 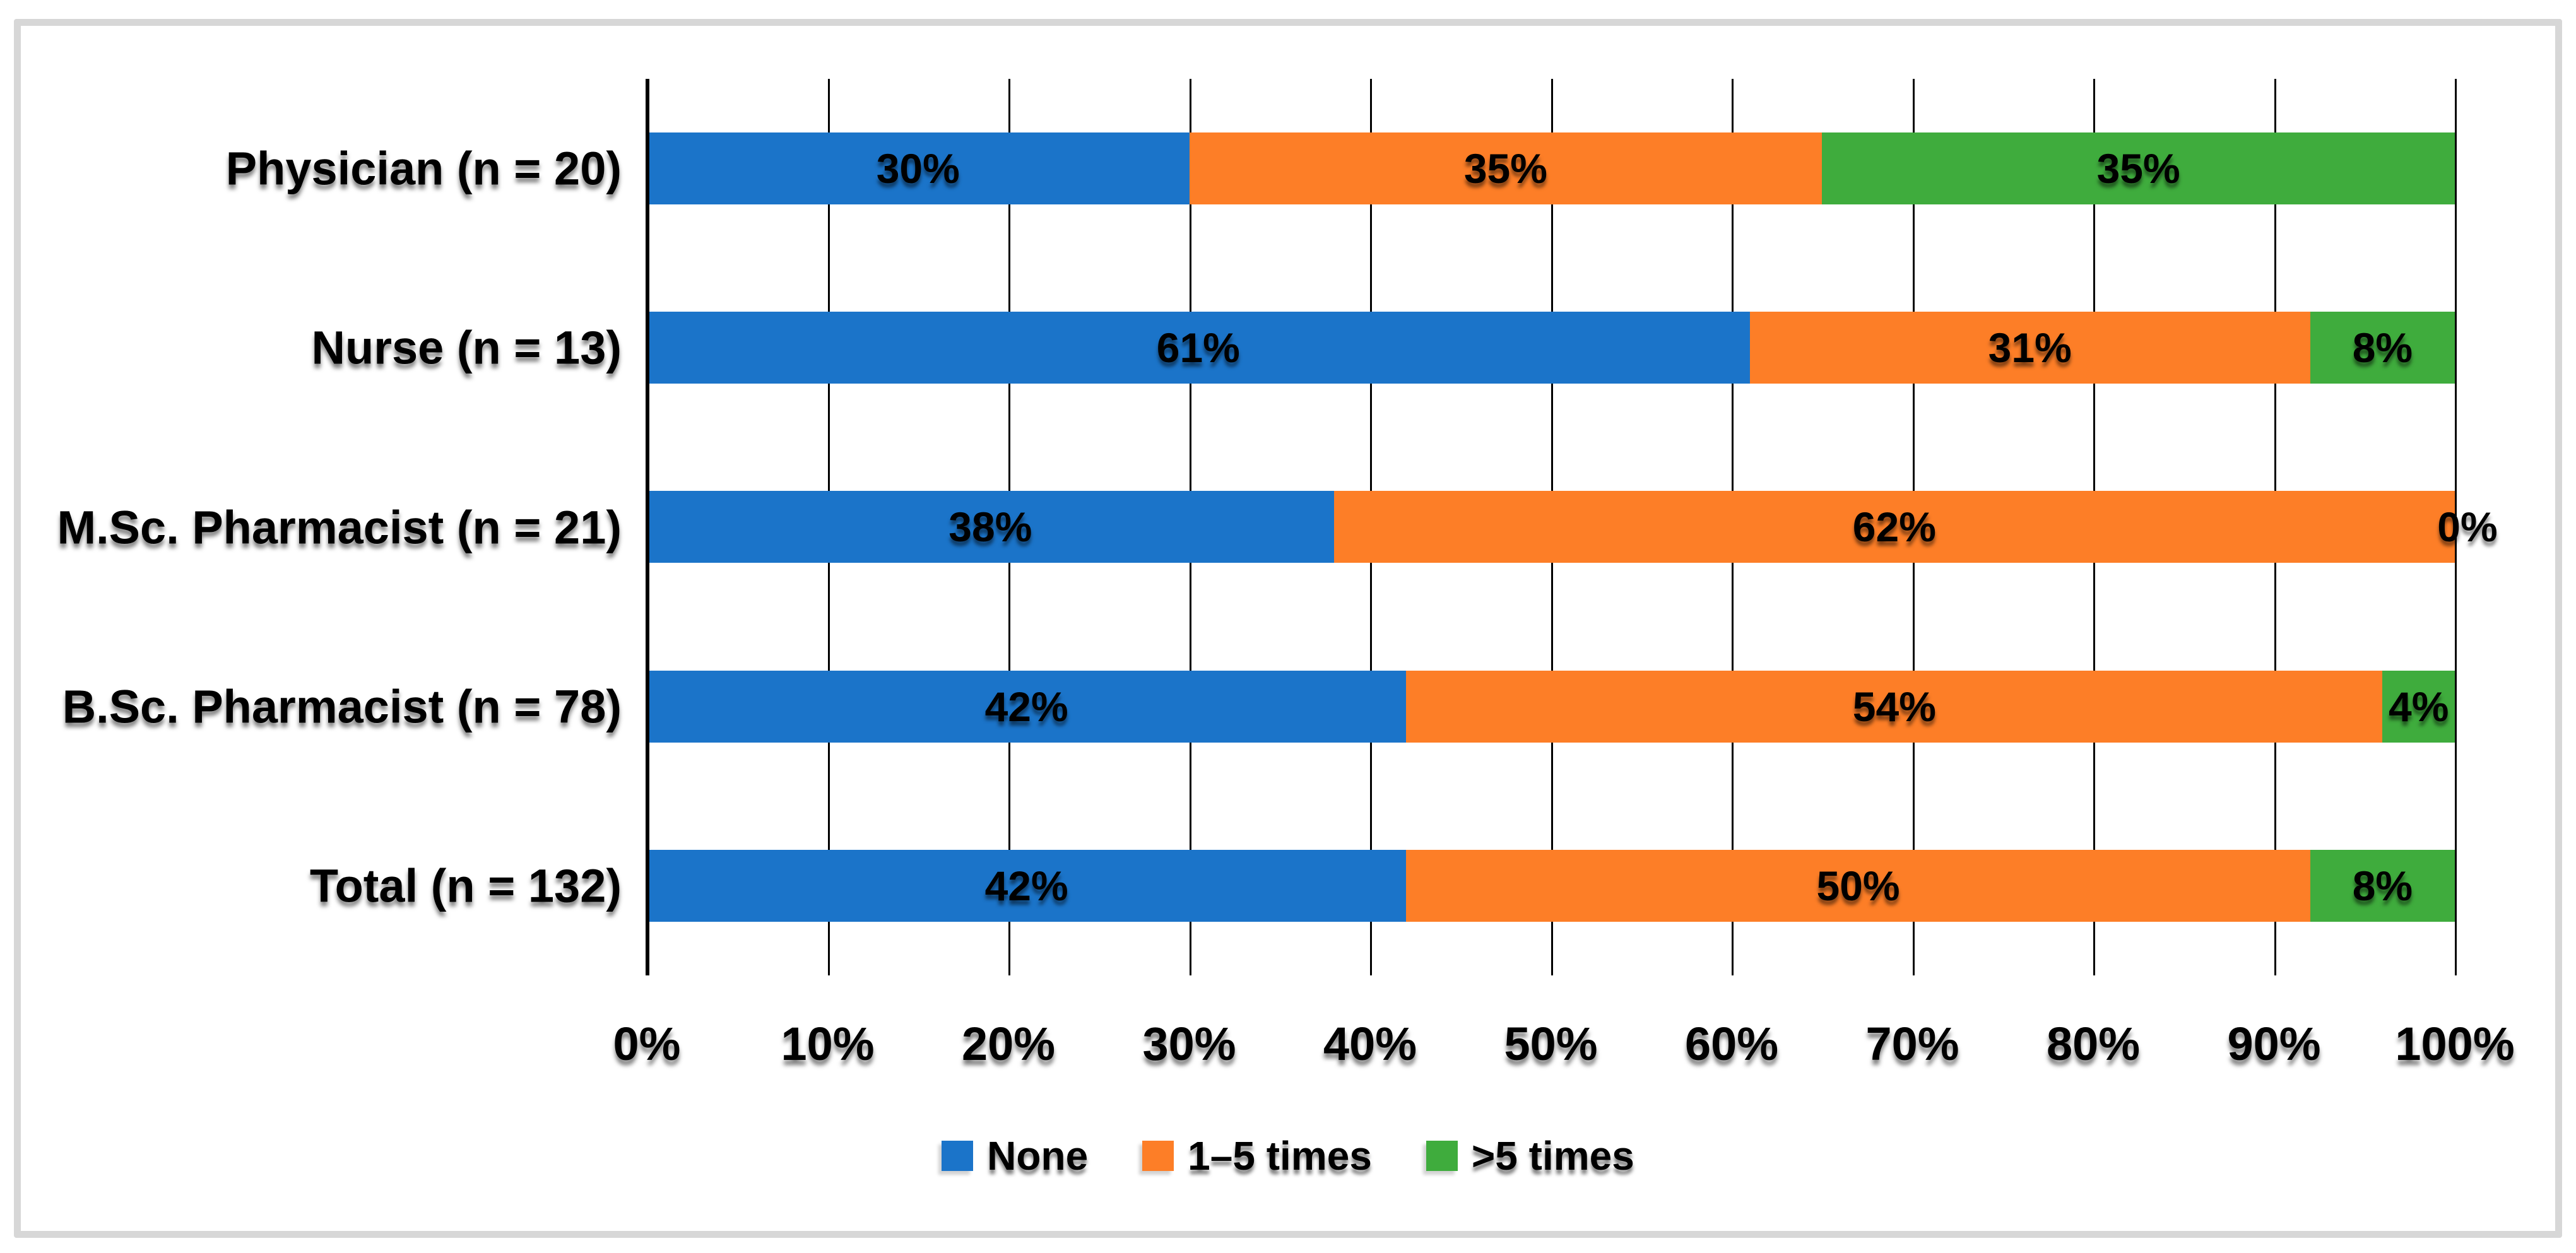 What do you see at coordinates (648, 527) in the screenshot?
I see `value-axis-line` at bounding box center [648, 527].